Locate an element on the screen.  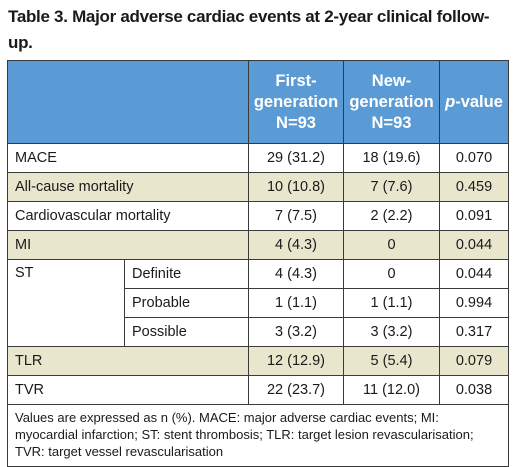
cell-p: 0.317 is located at coordinates (474, 332).